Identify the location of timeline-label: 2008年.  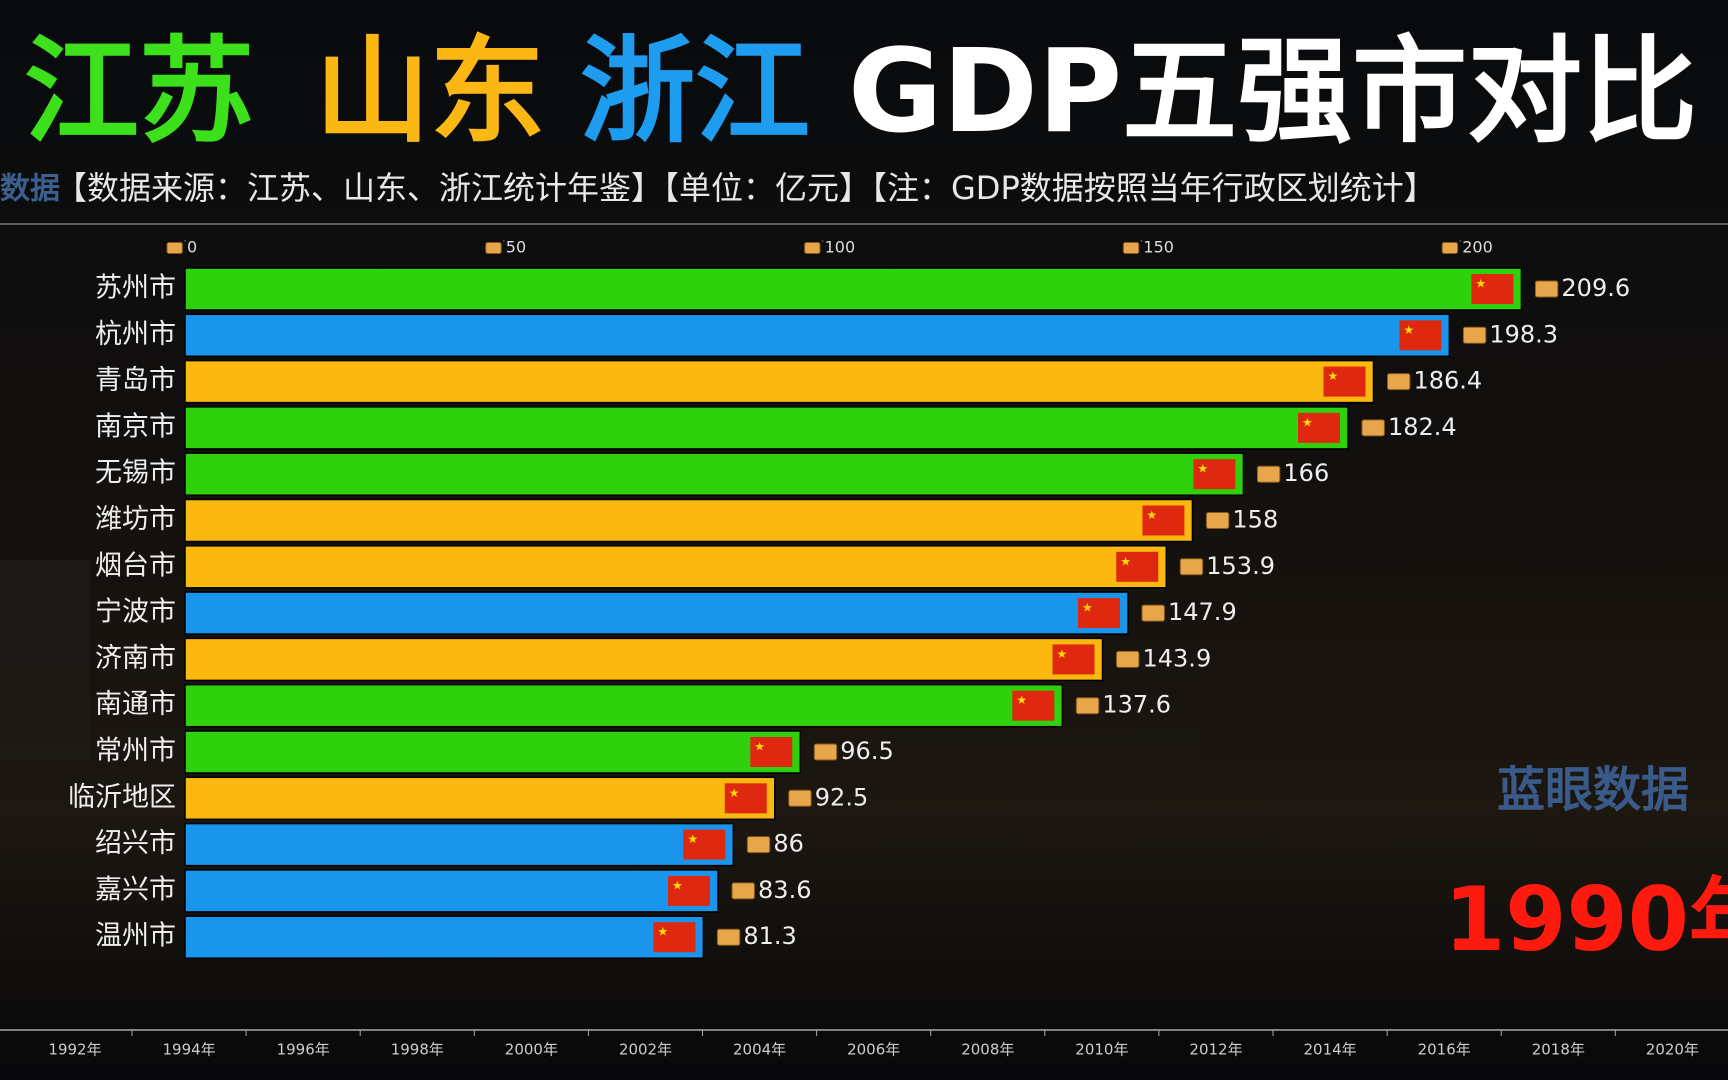
(987, 1050).